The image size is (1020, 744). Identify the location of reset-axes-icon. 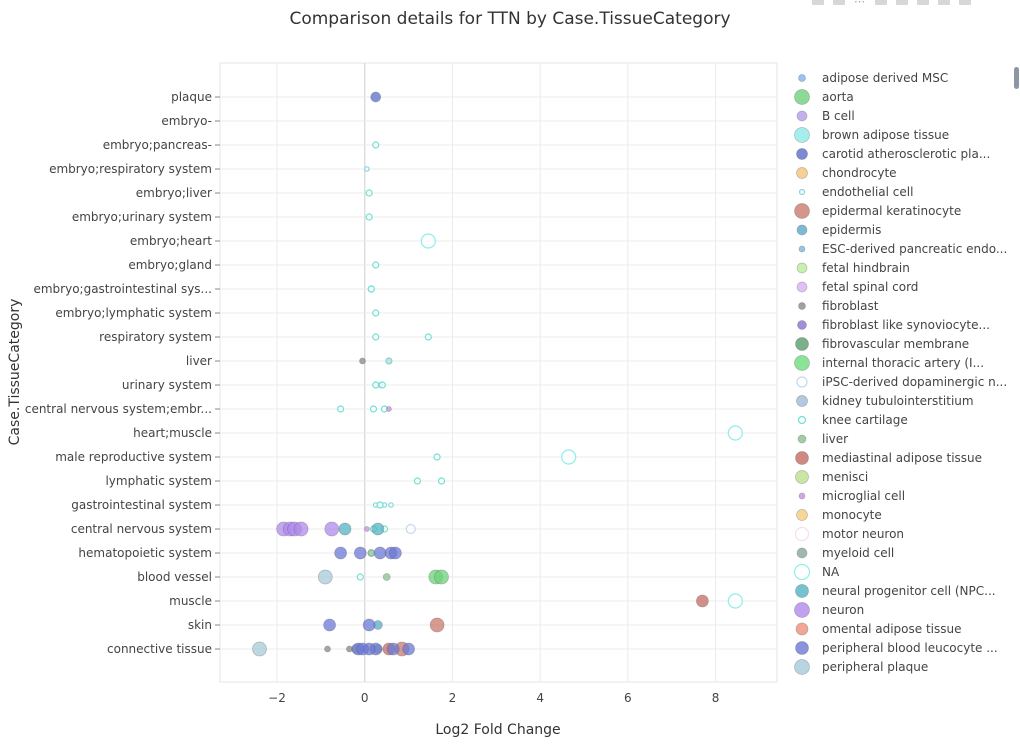
(965, 2).